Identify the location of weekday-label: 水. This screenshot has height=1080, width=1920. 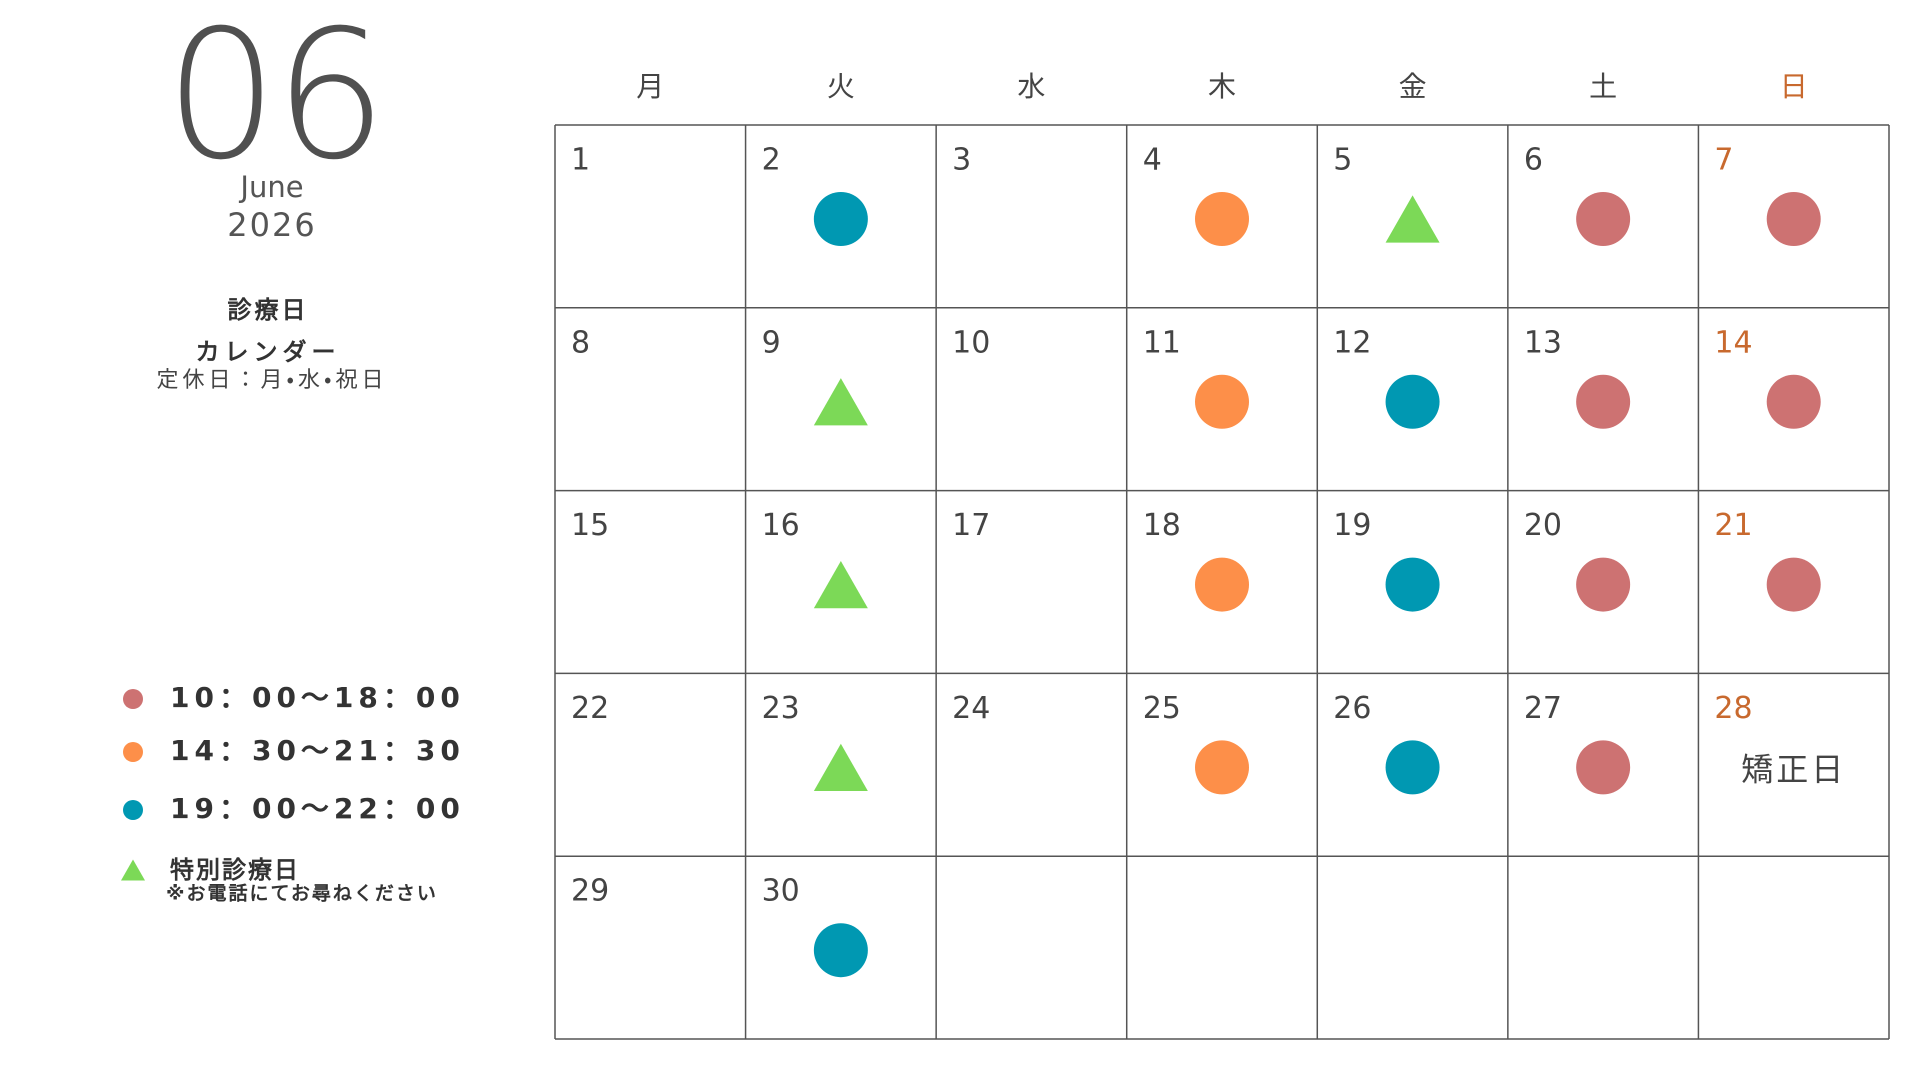
(1031, 86).